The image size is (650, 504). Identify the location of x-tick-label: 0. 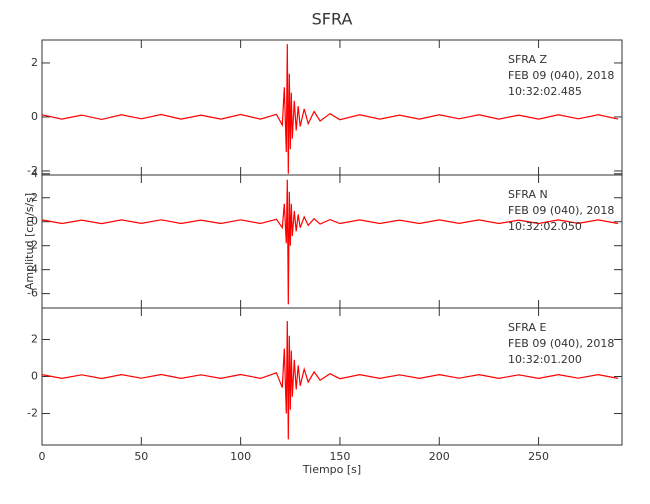
(42, 456).